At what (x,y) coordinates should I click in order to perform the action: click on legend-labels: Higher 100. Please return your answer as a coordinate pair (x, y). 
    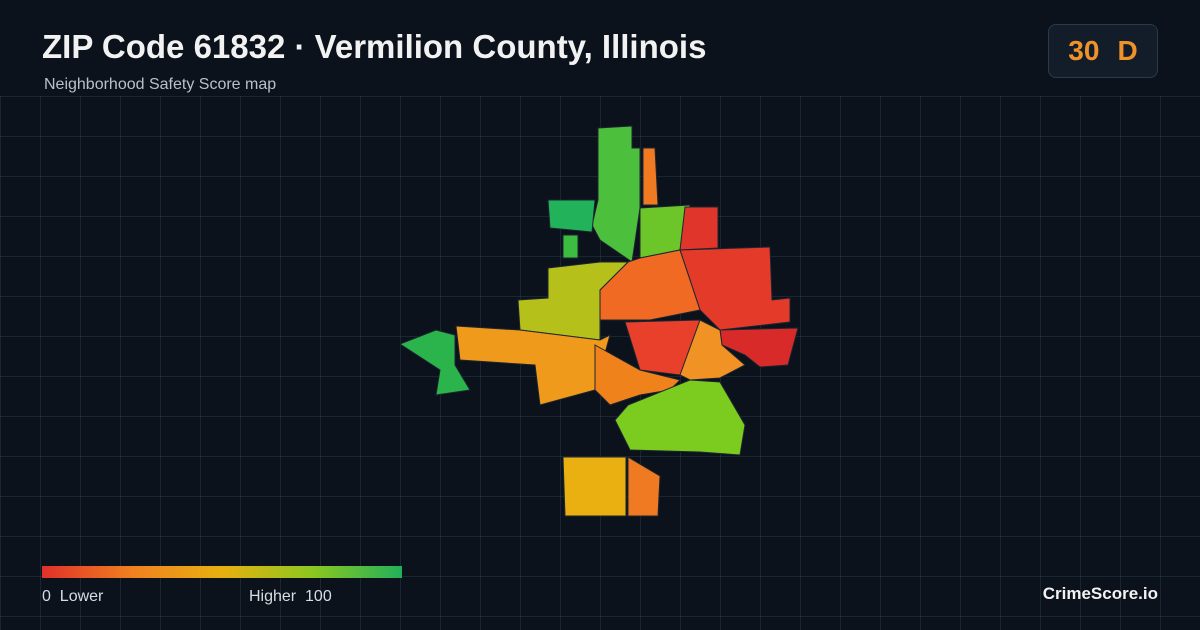
    Looking at the image, I should click on (290, 597).